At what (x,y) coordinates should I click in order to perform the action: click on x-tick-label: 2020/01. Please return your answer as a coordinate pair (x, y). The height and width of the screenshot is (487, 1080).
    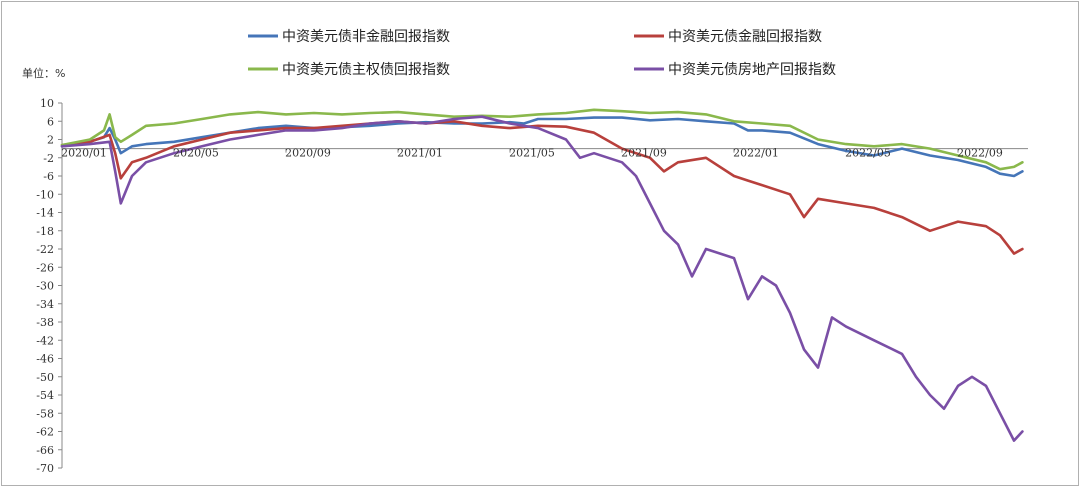
    Looking at the image, I should click on (84, 153).